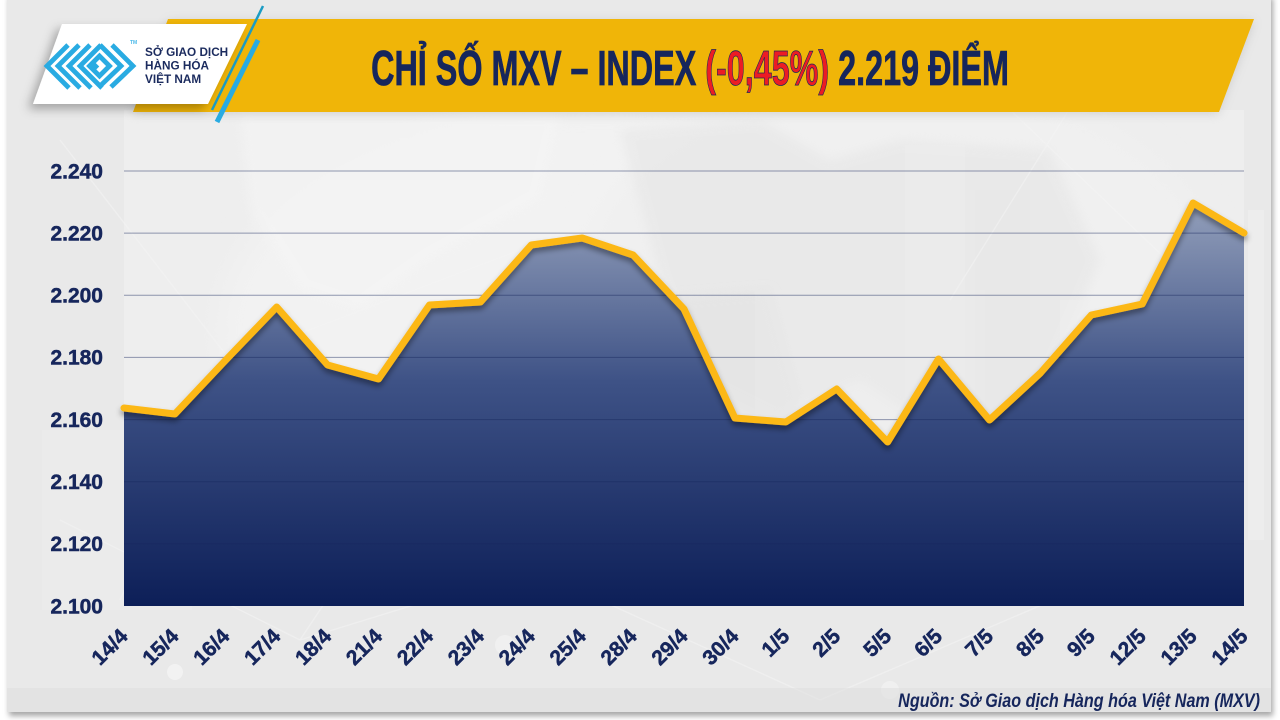 This screenshot has width=1280, height=720. I want to click on svg-text: 2.140, so click(76, 482).